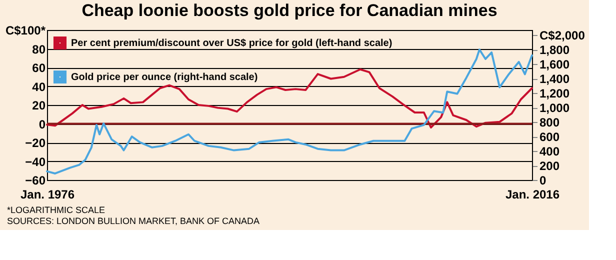 This screenshot has height=260, width=616. What do you see at coordinates (39, 87) in the screenshot?
I see `y-tick-label: 40` at bounding box center [39, 87].